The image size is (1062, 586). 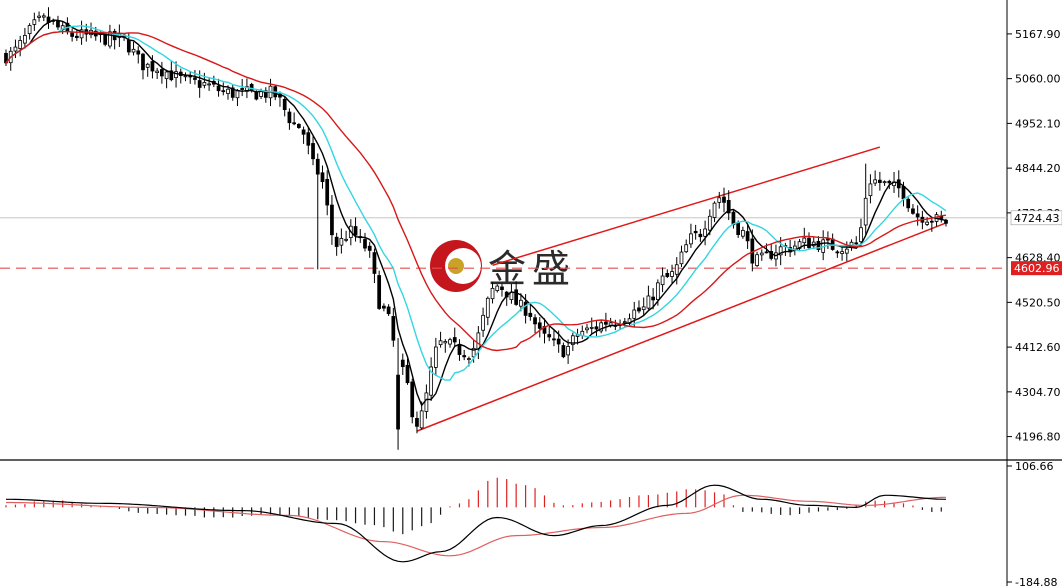 I want to click on reference-price-label: 4602.96, so click(x=1037, y=268).